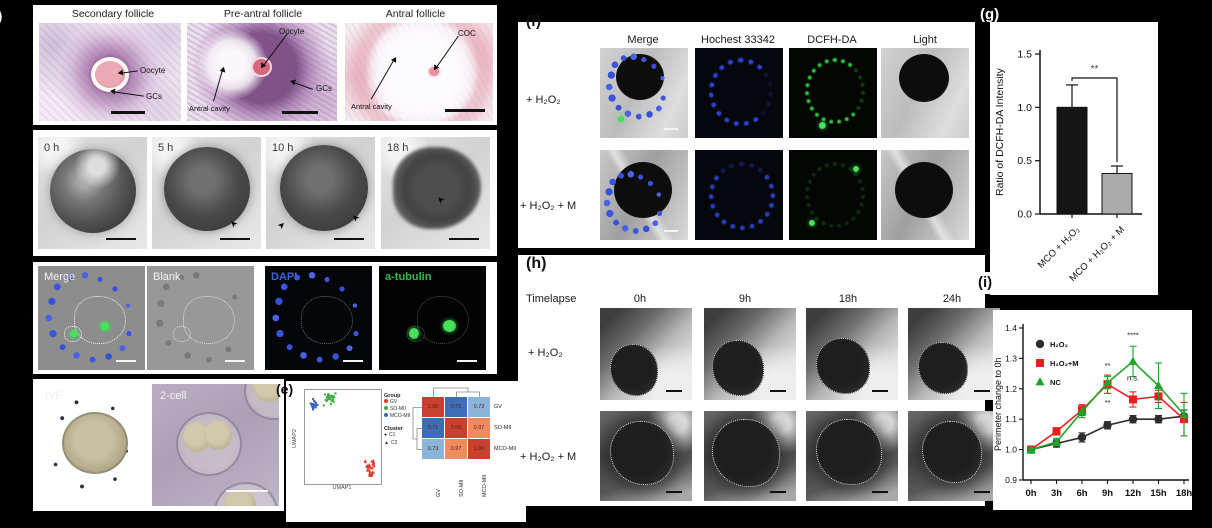  What do you see at coordinates (1184, 493) in the screenshot?
I see `svg-text: 18h` at bounding box center [1184, 493].